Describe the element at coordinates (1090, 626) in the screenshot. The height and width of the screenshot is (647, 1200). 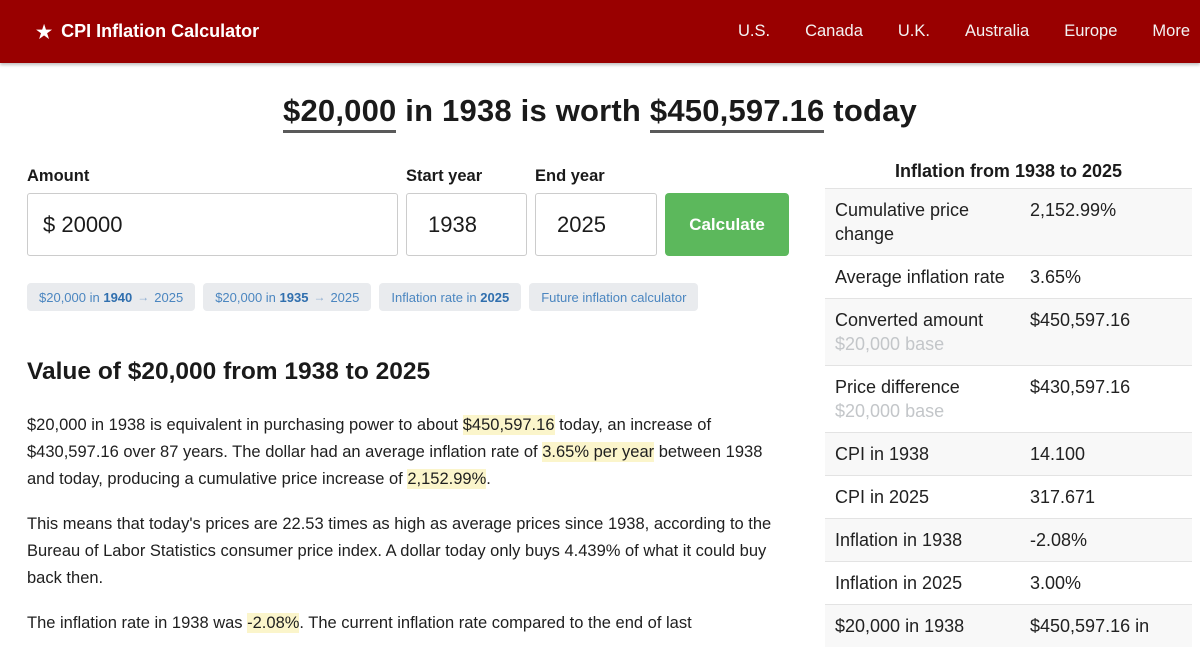
I see `row-value: $450,597.16 in` at that location.